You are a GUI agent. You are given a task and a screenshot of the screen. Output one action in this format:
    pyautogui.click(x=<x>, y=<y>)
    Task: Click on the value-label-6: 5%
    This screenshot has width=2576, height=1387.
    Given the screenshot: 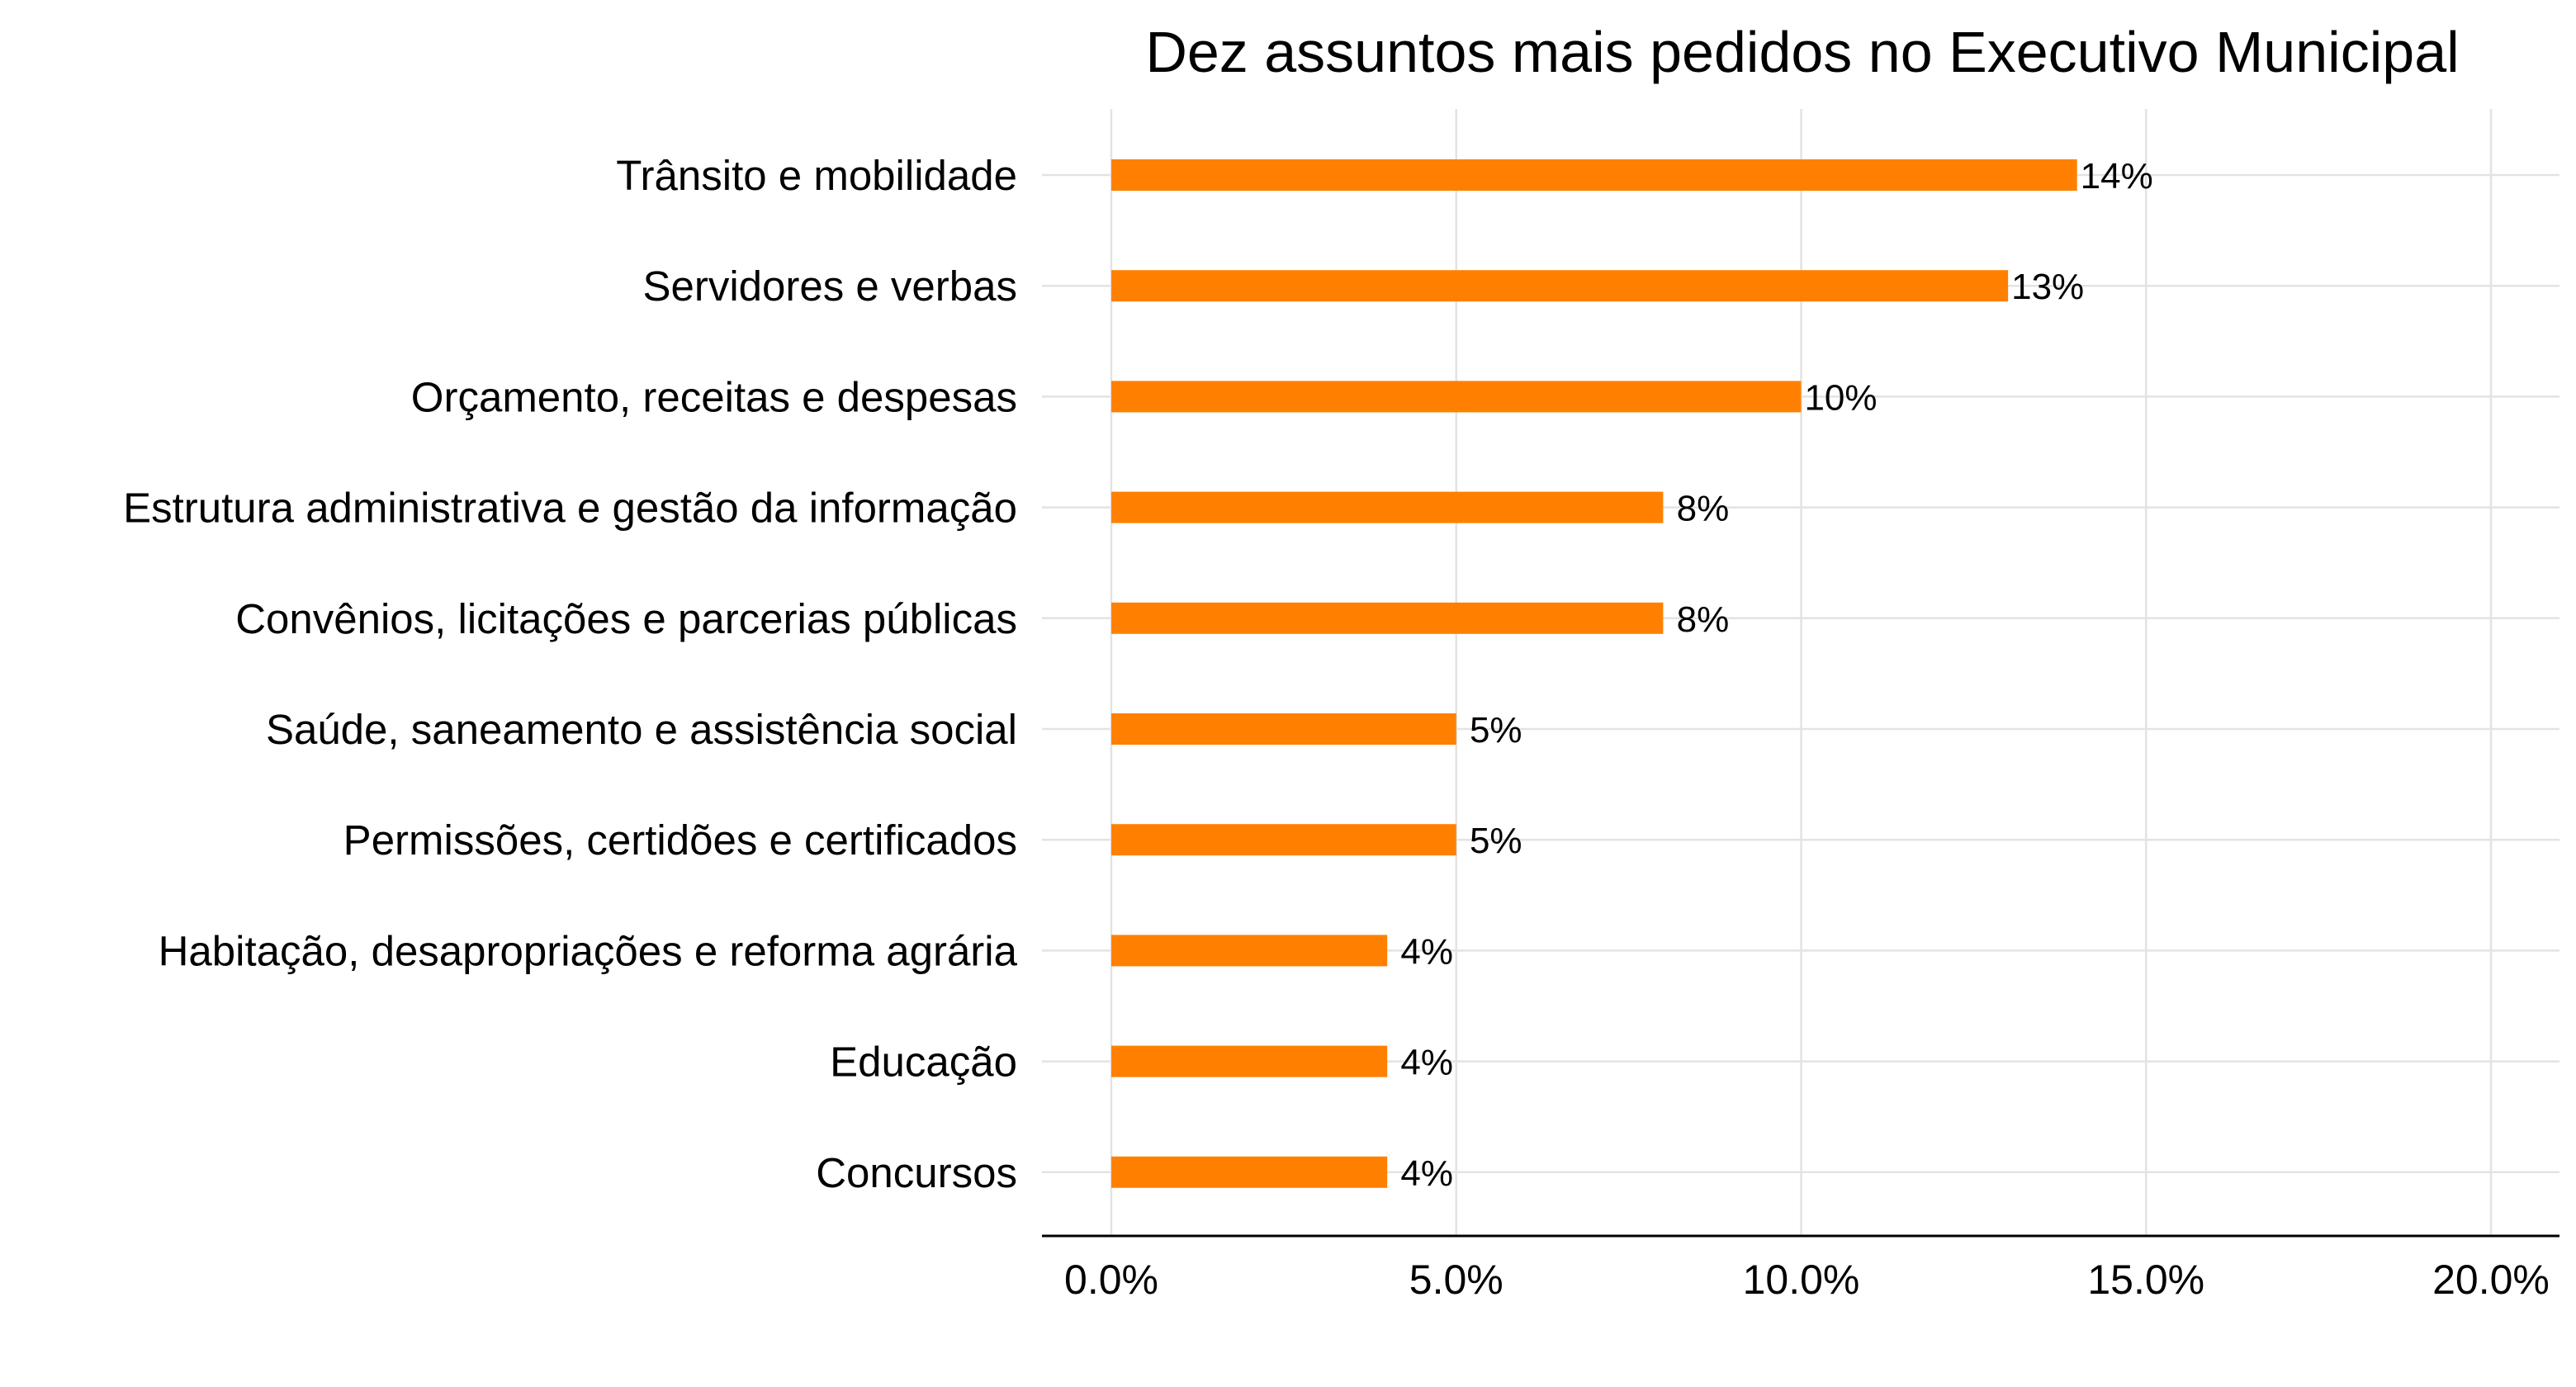 What is the action you would take?
    pyautogui.click(x=1496, y=841)
    